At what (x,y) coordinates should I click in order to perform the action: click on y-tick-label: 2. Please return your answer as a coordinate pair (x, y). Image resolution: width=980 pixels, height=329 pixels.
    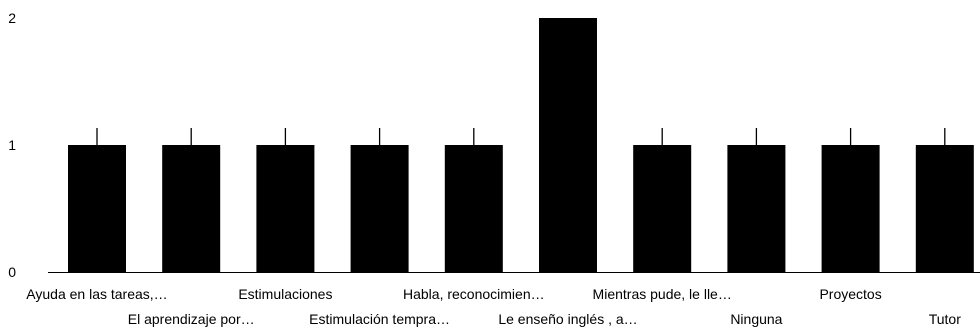
    Looking at the image, I should click on (12, 18).